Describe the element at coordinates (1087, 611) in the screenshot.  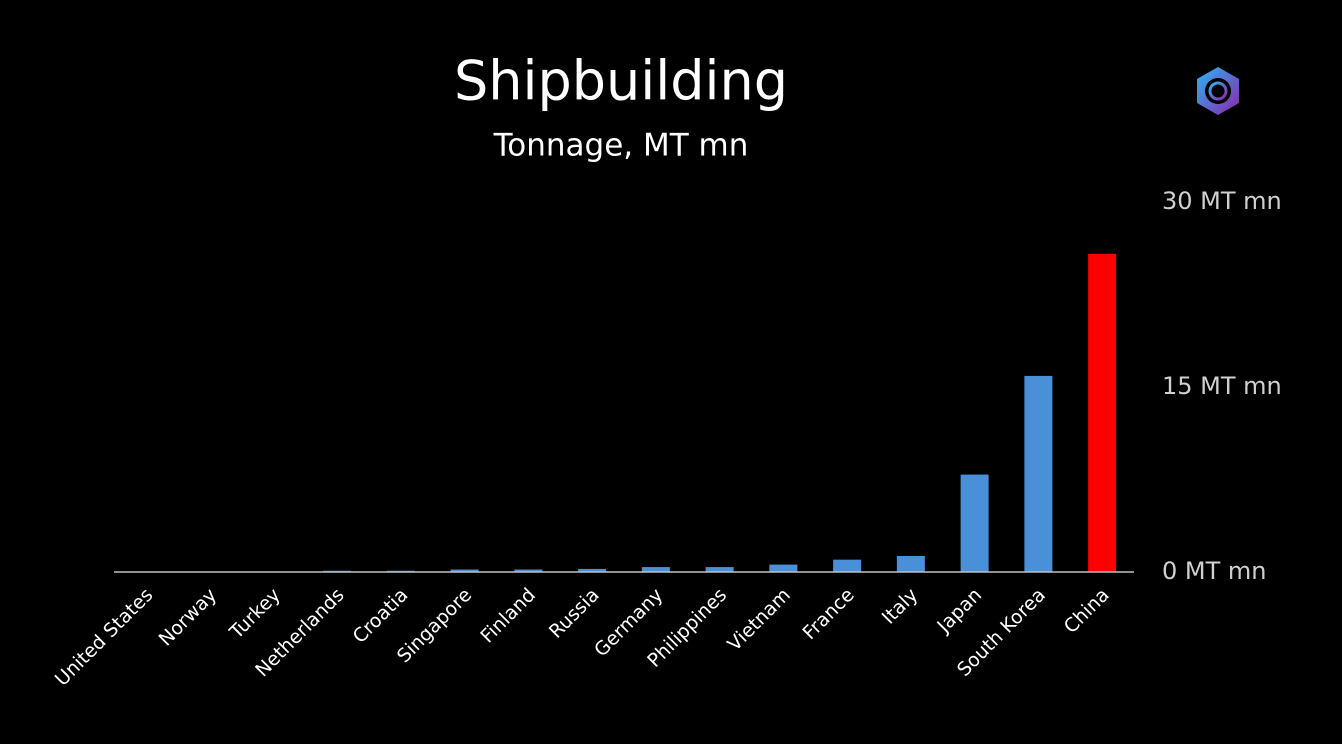
I see `x-tick-label: China` at that location.